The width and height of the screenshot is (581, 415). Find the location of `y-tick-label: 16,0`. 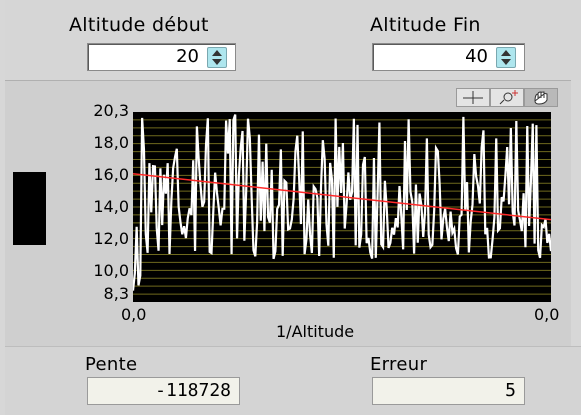

y-tick-label: 16,0 is located at coordinates (111, 174).